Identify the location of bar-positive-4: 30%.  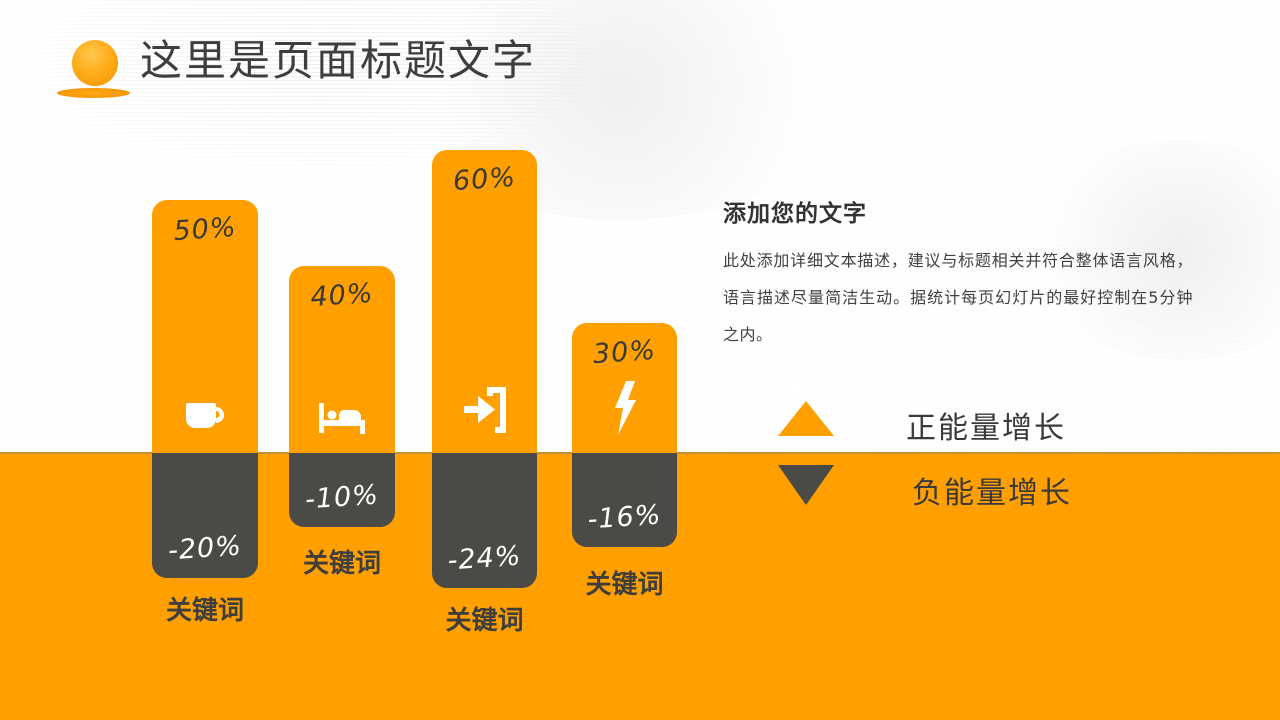
(624, 388).